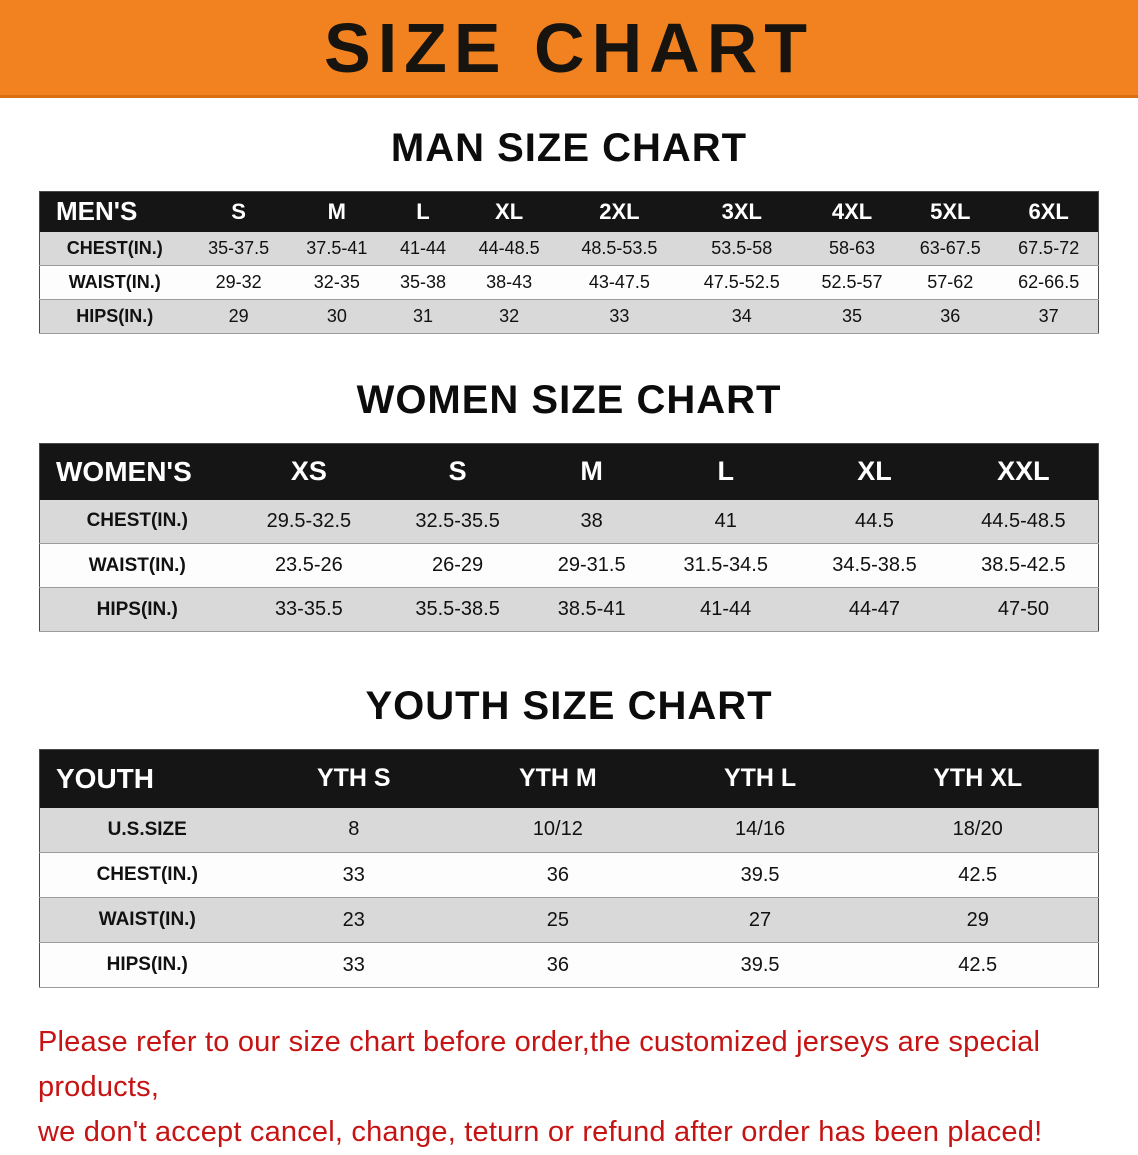  What do you see at coordinates (422, 316) in the screenshot?
I see `size-value-cell: 31` at bounding box center [422, 316].